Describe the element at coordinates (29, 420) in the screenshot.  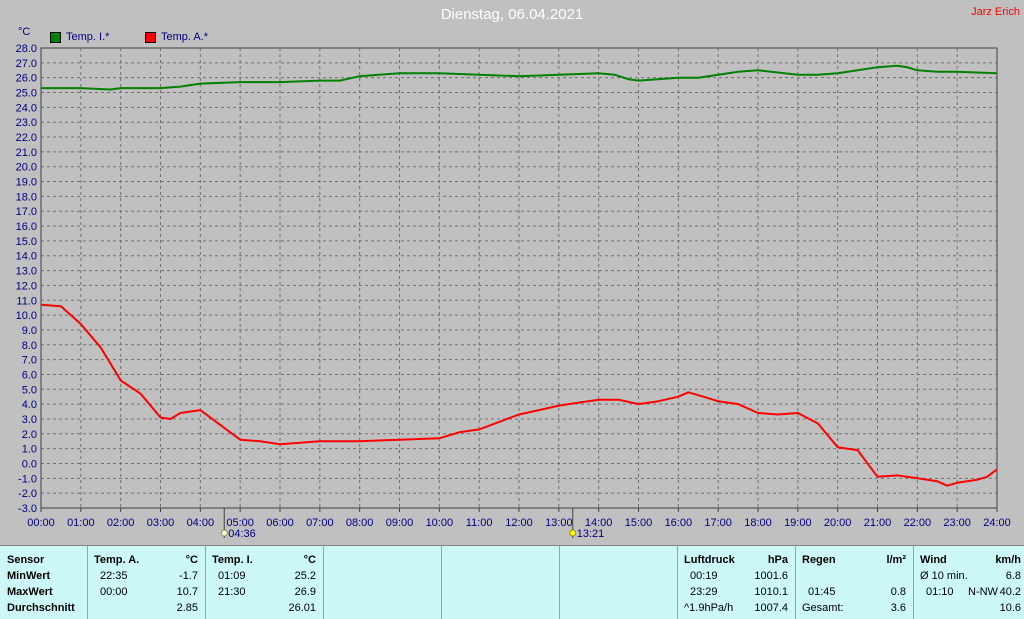
I see `y-tick-label: 3.0` at that location.